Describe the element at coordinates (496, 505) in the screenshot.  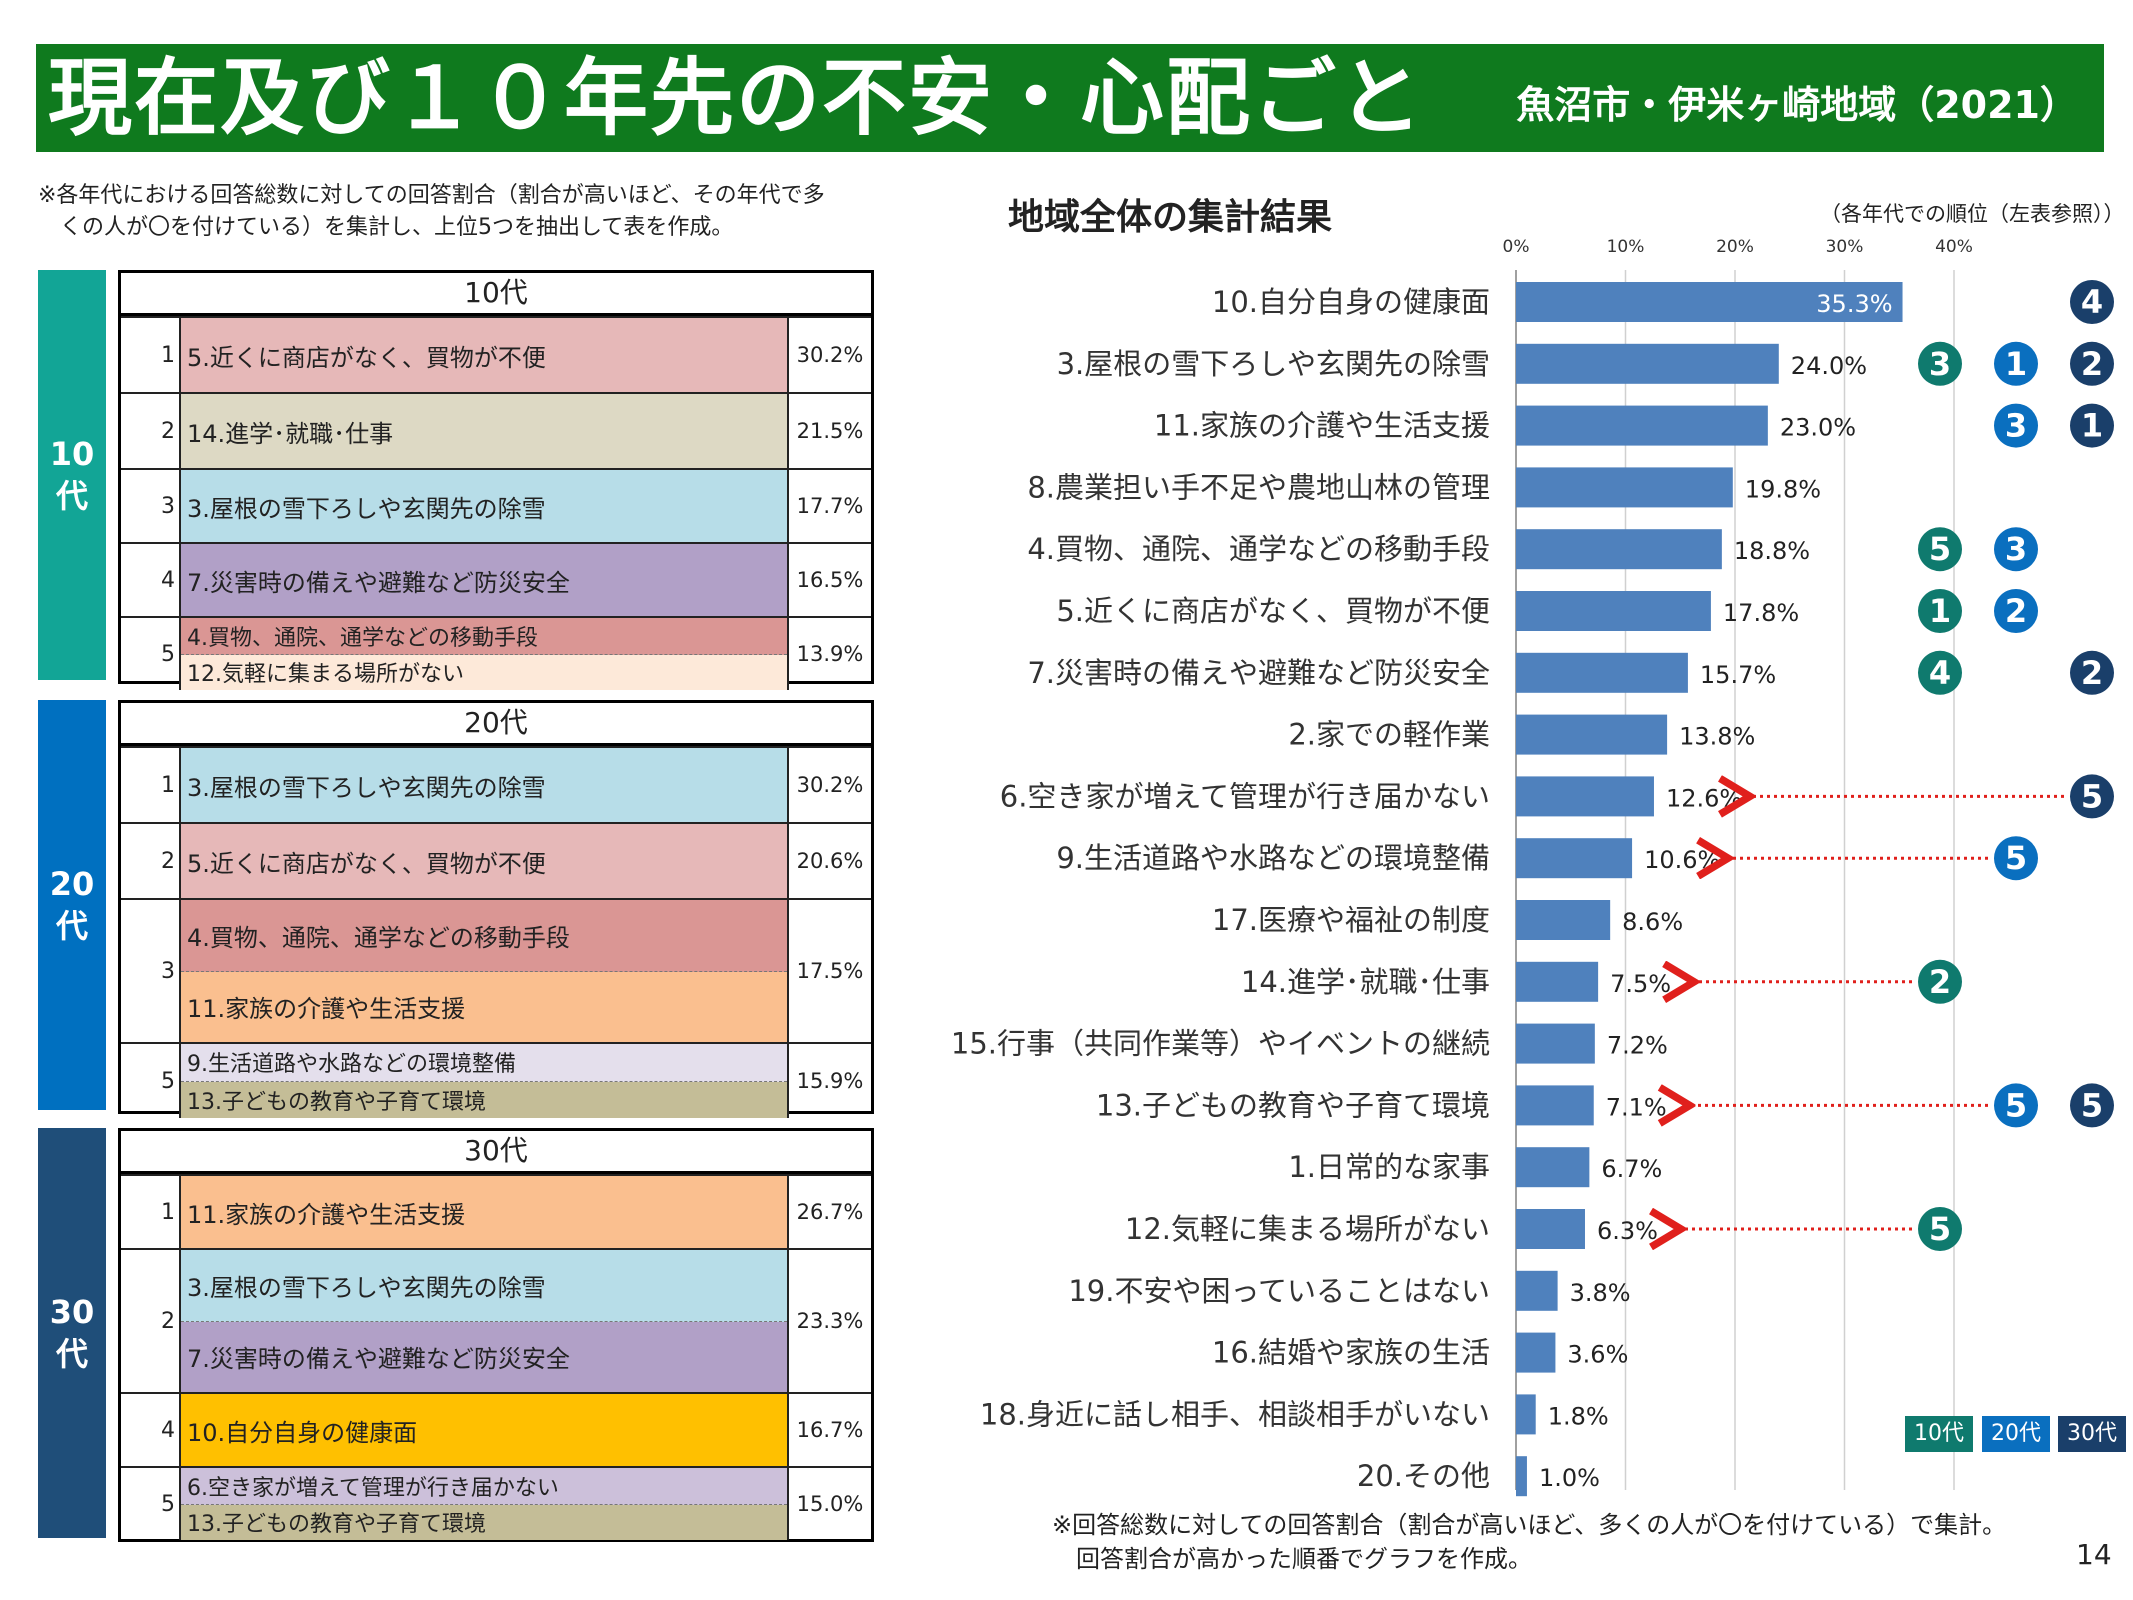
I see `table-row: 3 3.屋根の雪下ろしや玄関先の除雪 17.7%` at that location.